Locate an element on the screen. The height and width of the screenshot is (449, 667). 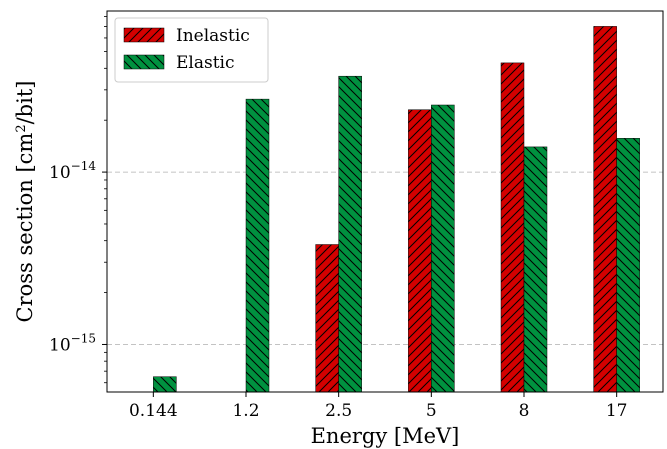
x-tick-label: 1.2 is located at coordinates (245, 411).